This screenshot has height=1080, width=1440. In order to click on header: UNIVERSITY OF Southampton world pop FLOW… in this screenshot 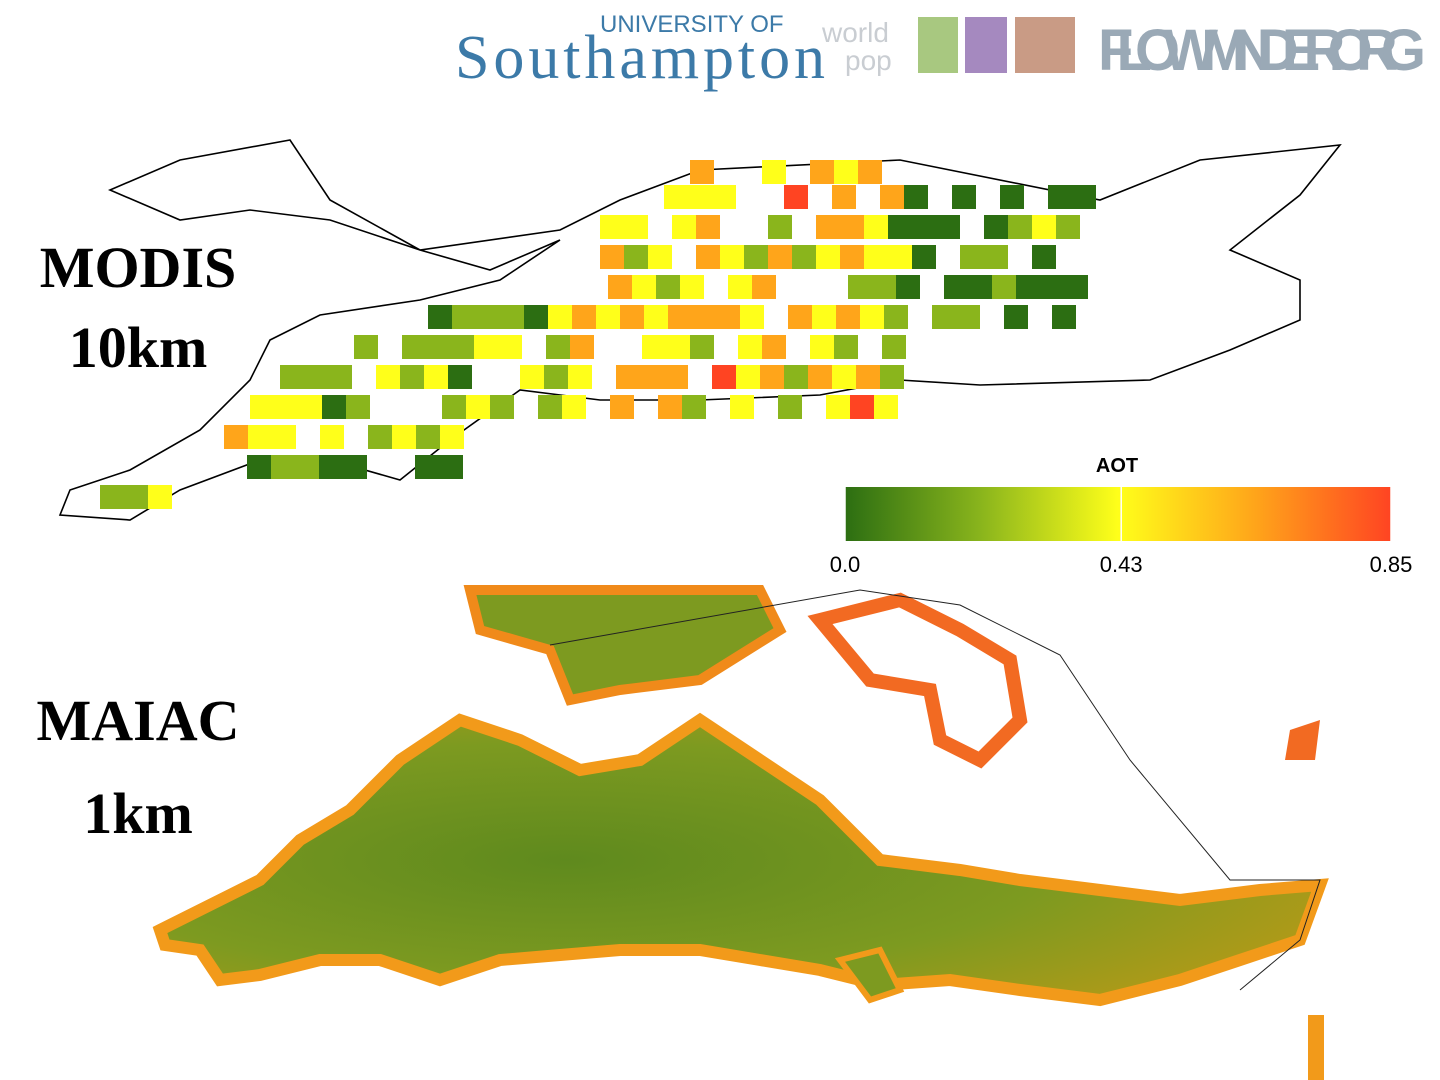, I will do `click(940, 51)`.